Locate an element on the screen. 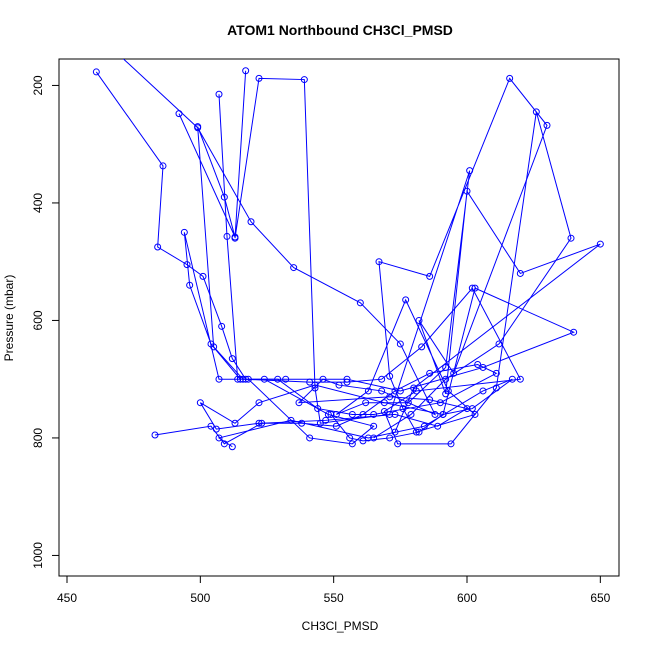 The height and width of the screenshot is (650, 650). x-axis-label: CH3Cl_PMSD is located at coordinates (340, 626).